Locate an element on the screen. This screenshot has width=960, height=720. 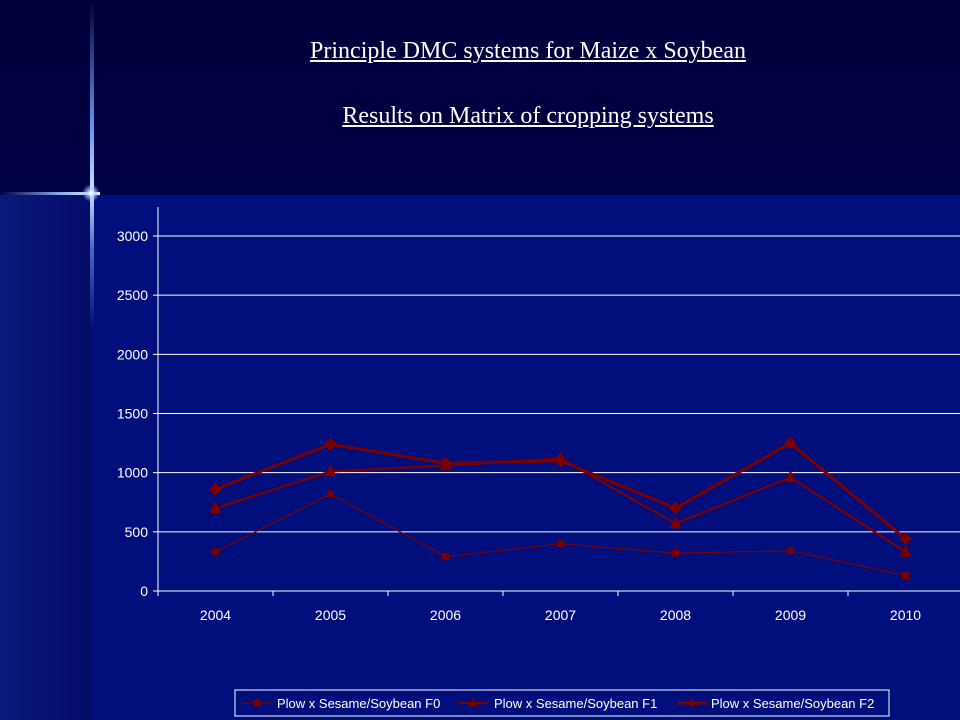
series-square is located at coordinates (560, 535).